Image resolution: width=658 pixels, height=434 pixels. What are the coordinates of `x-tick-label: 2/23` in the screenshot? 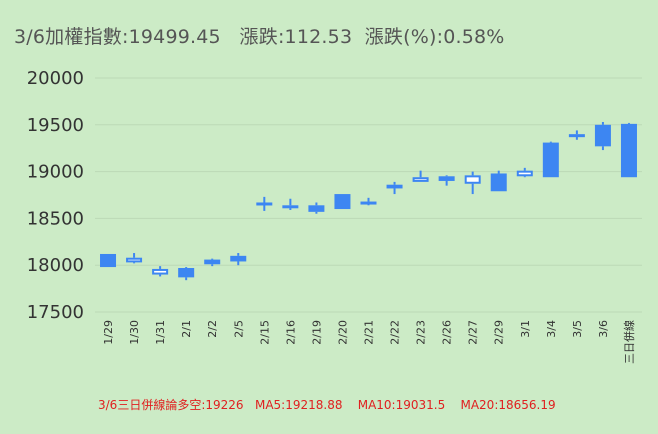 It's located at (421, 332).